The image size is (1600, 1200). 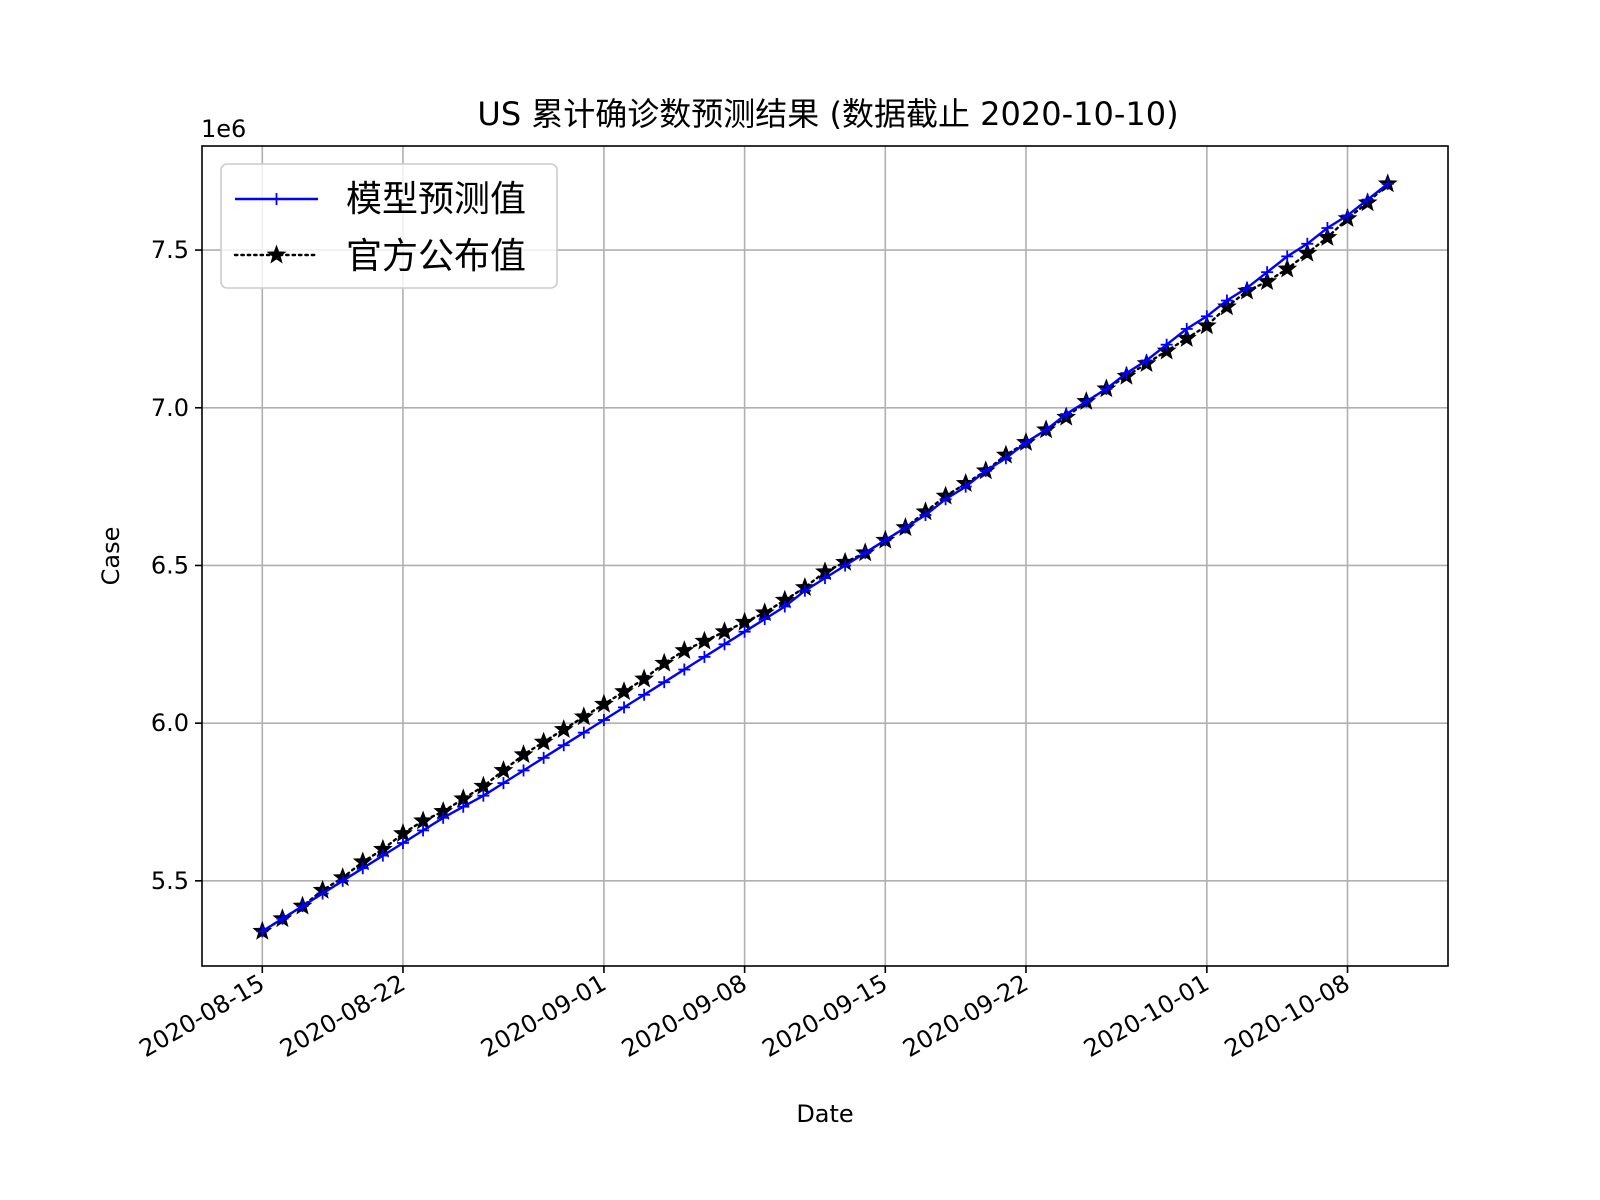 What do you see at coordinates (1146, 1016) in the screenshot?
I see `x-tick-label: 2020-10-01` at bounding box center [1146, 1016].